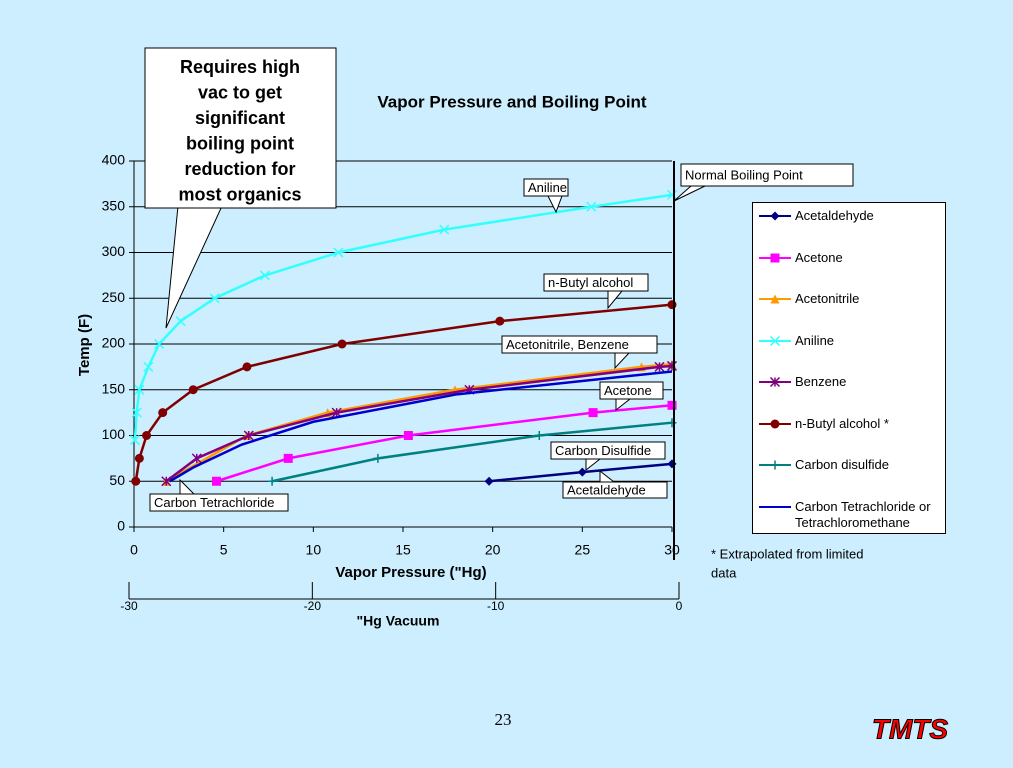  Describe the element at coordinates (827, 298) in the screenshot. I see `legend-label: Acetonitrile` at that location.